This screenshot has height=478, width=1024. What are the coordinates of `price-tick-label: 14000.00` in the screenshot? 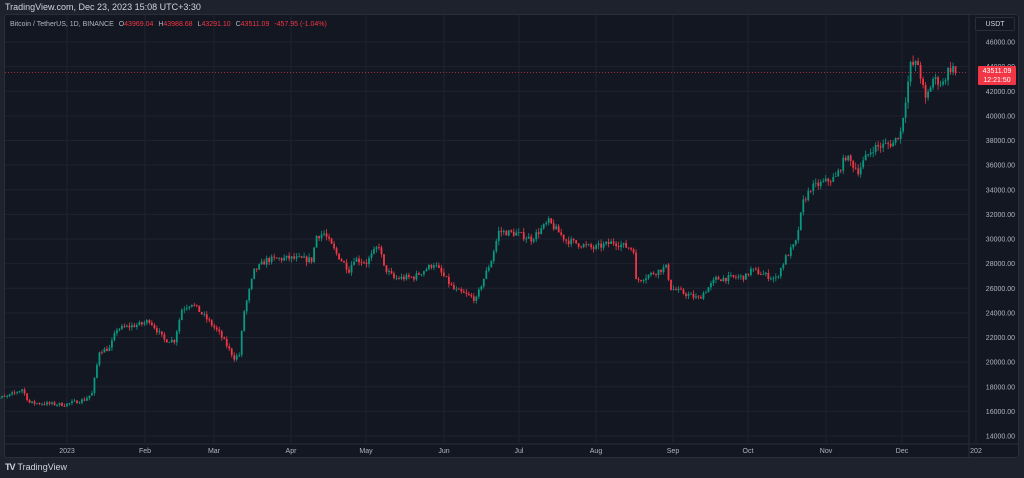 It's located at (1000, 437).